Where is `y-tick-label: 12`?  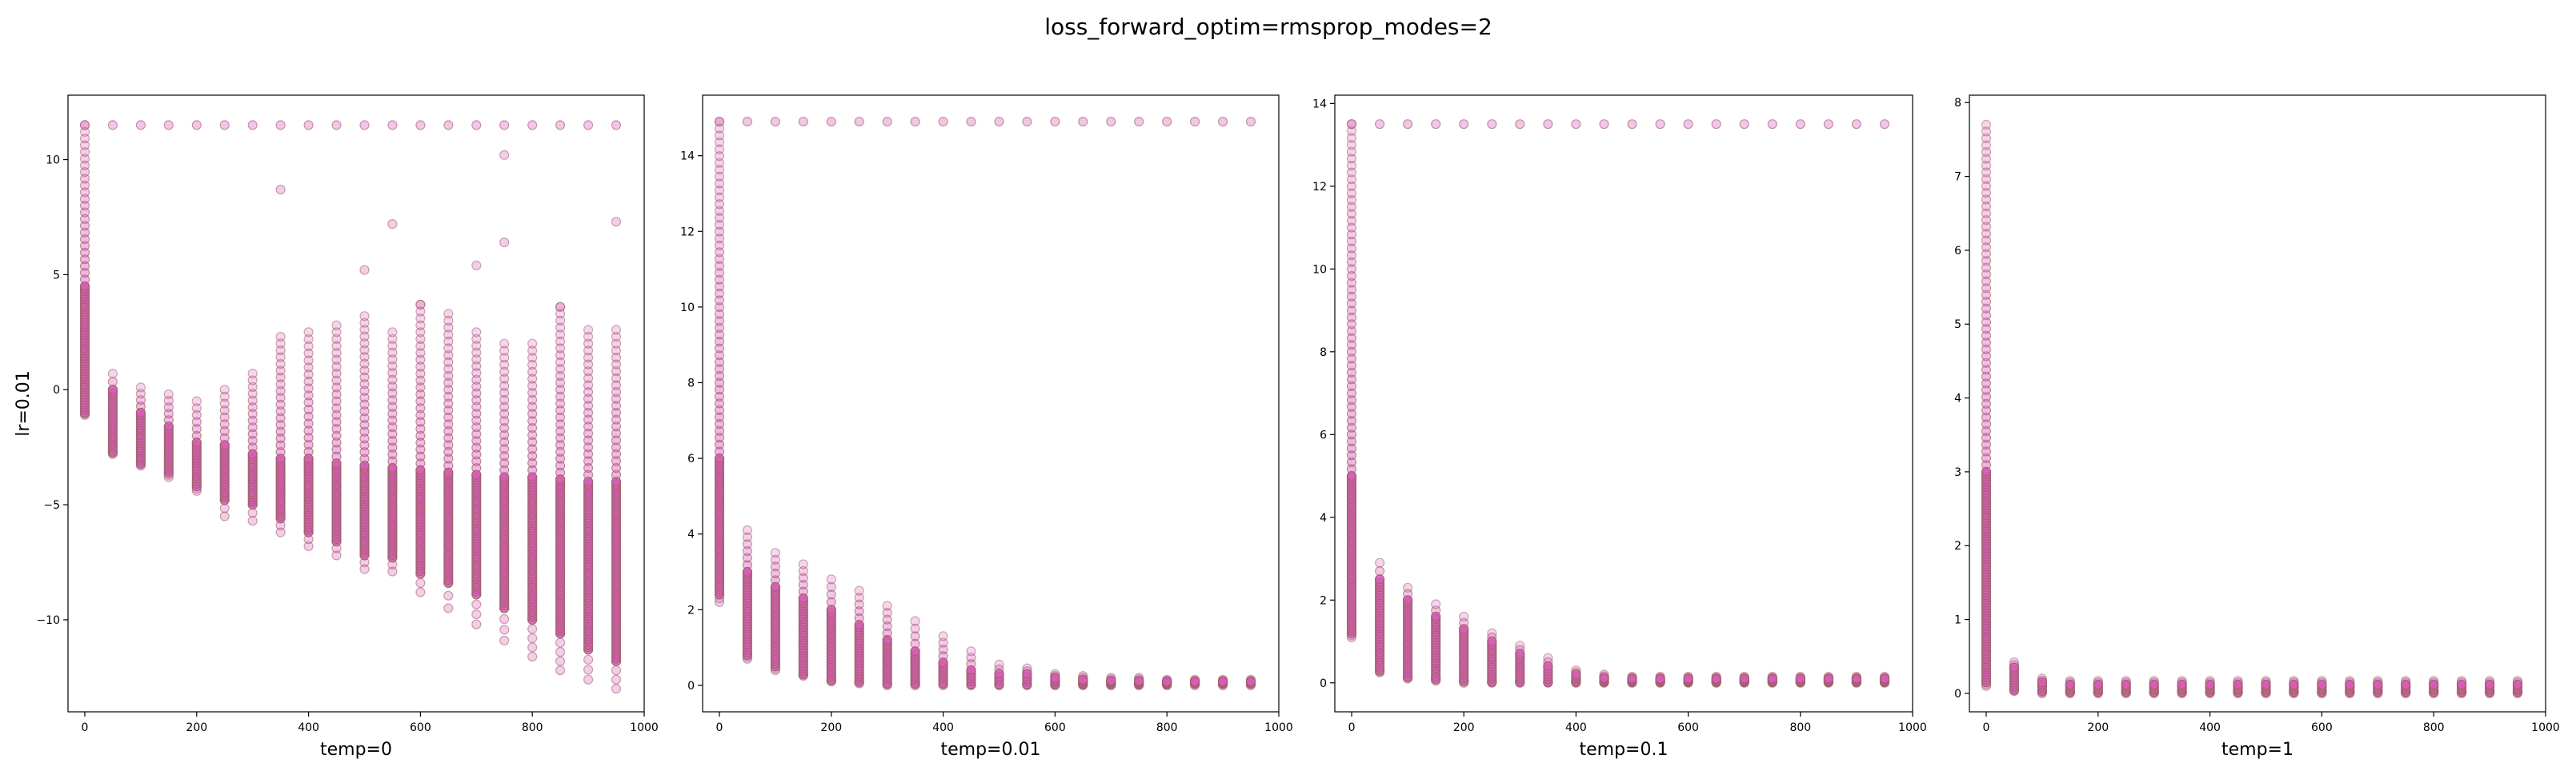
y-tick-label: 12 is located at coordinates (687, 232).